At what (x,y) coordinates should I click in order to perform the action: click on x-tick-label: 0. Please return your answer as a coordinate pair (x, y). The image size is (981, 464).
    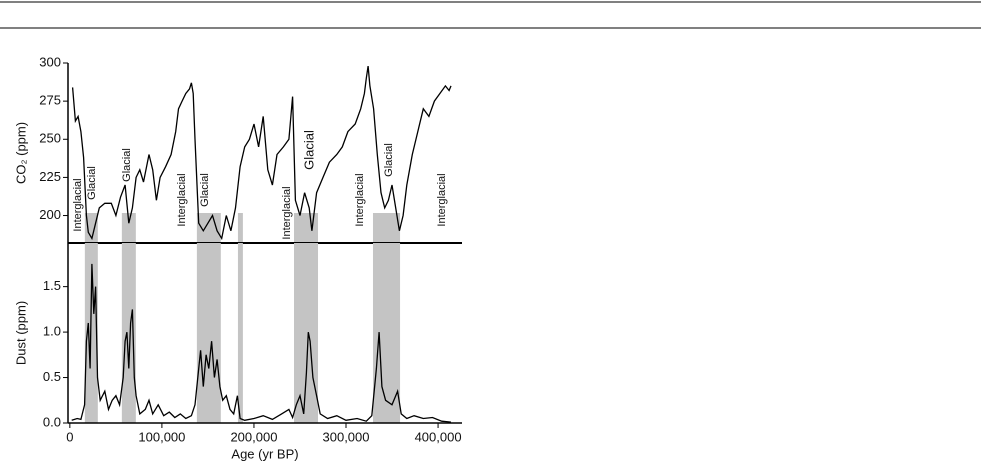
    Looking at the image, I should click on (69, 436).